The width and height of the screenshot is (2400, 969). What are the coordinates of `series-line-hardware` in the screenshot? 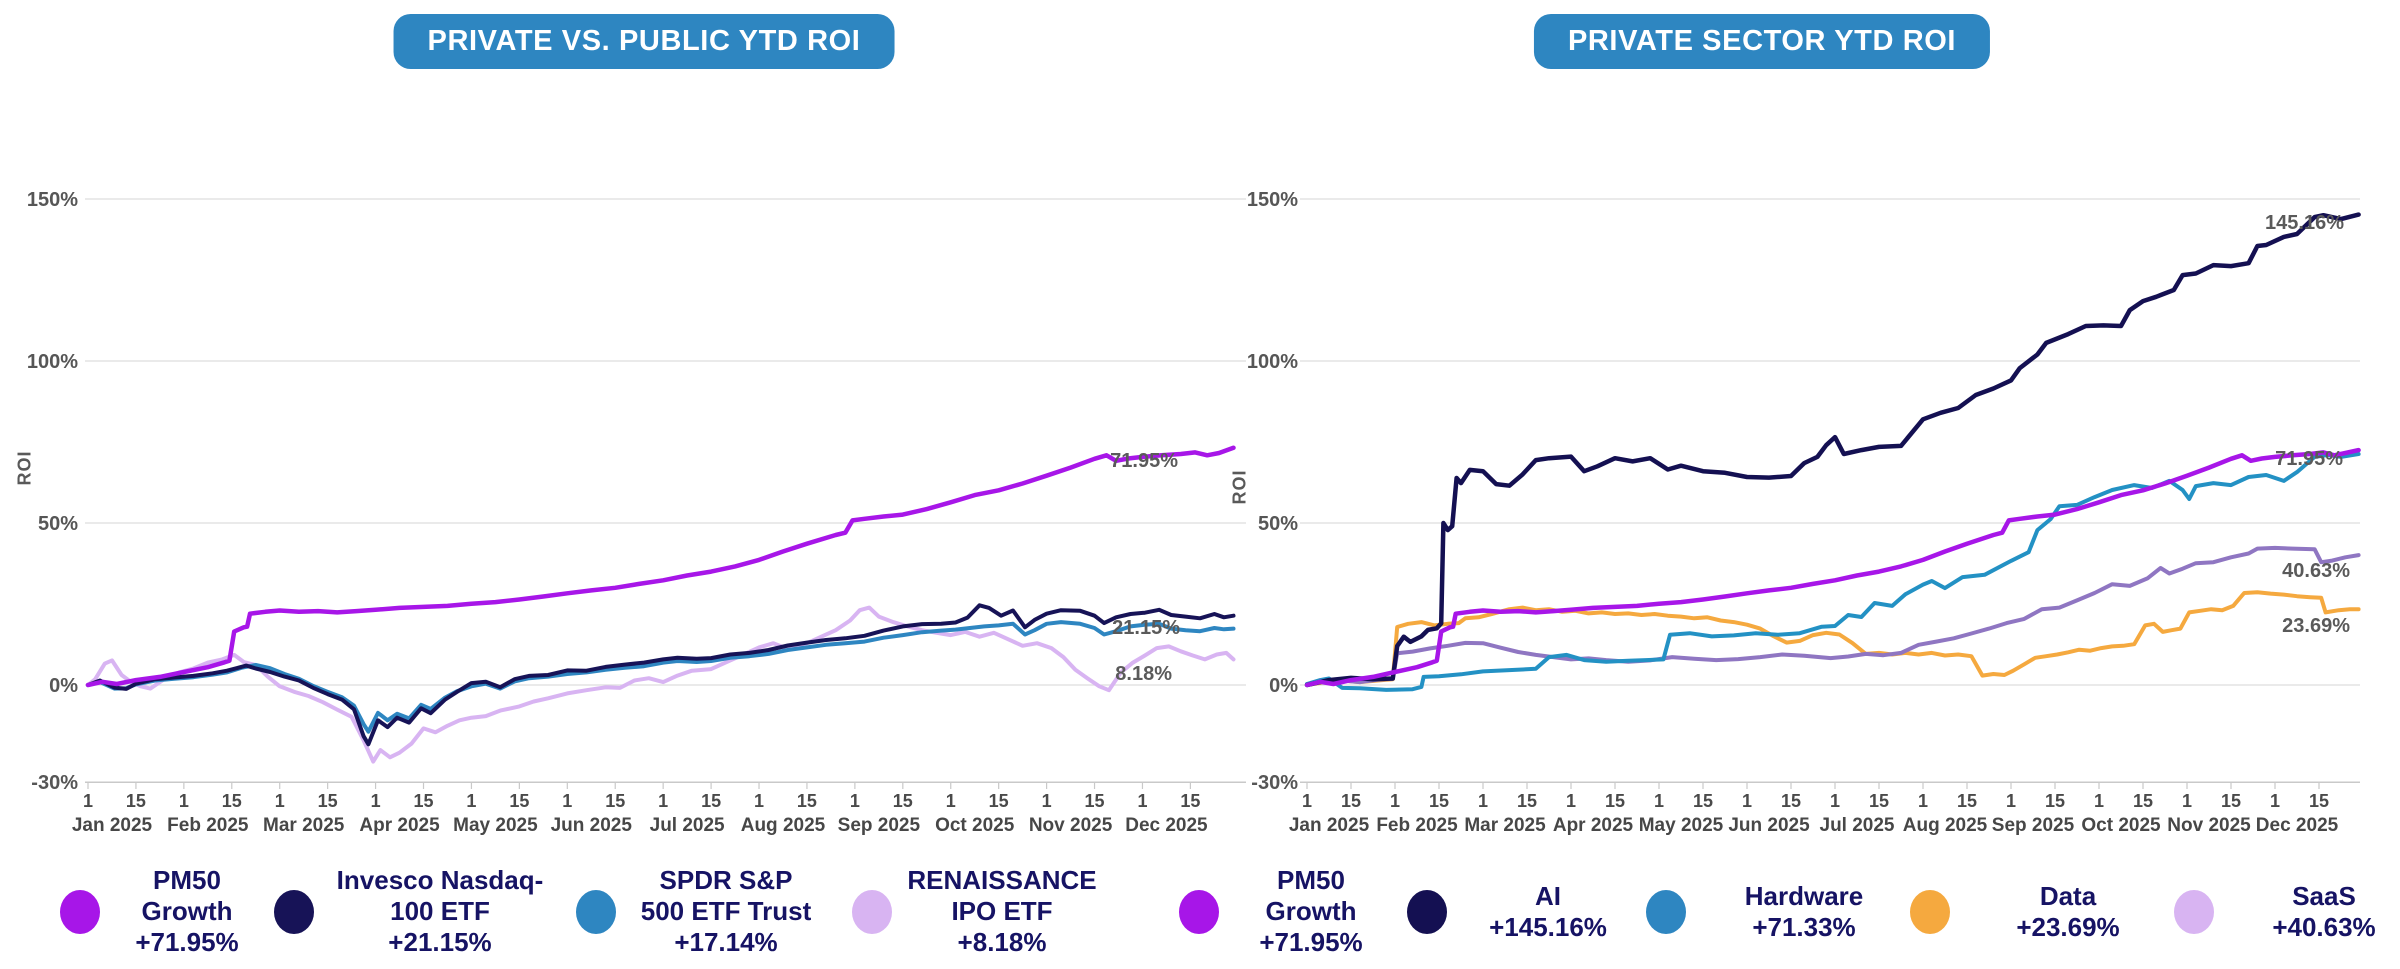 It's located at (1833, 572).